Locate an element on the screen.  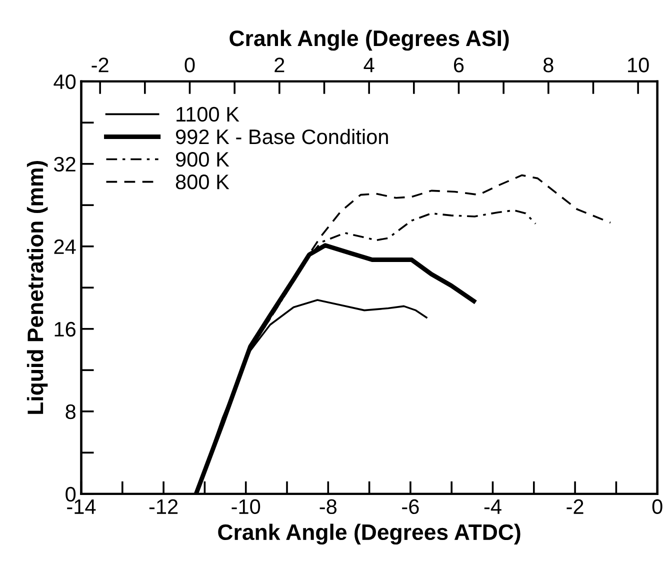
x-axis-title: Crank Angle (Degrees ATDC) is located at coordinates (369, 534).